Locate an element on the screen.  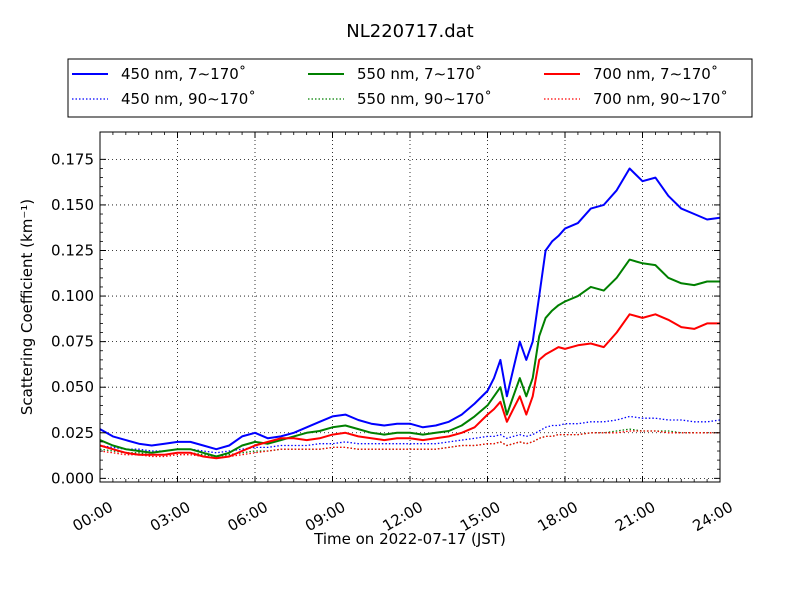
y-tick-label: 0.000 is located at coordinates (72, 478).